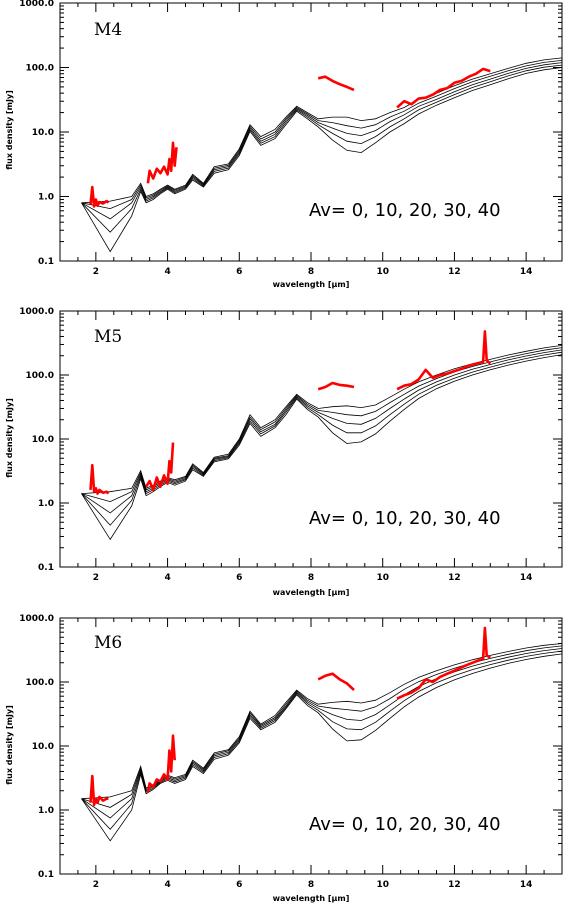 The image size is (567, 906). I want to click on panel-label: M4, so click(108, 30).